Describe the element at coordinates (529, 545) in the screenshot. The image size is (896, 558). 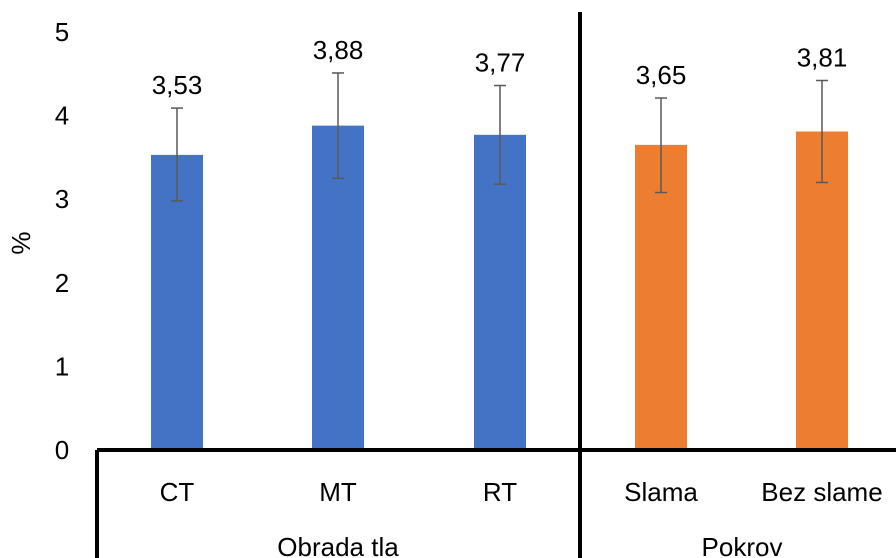
I see `group-labels: Obrada tla Pokrov` at that location.